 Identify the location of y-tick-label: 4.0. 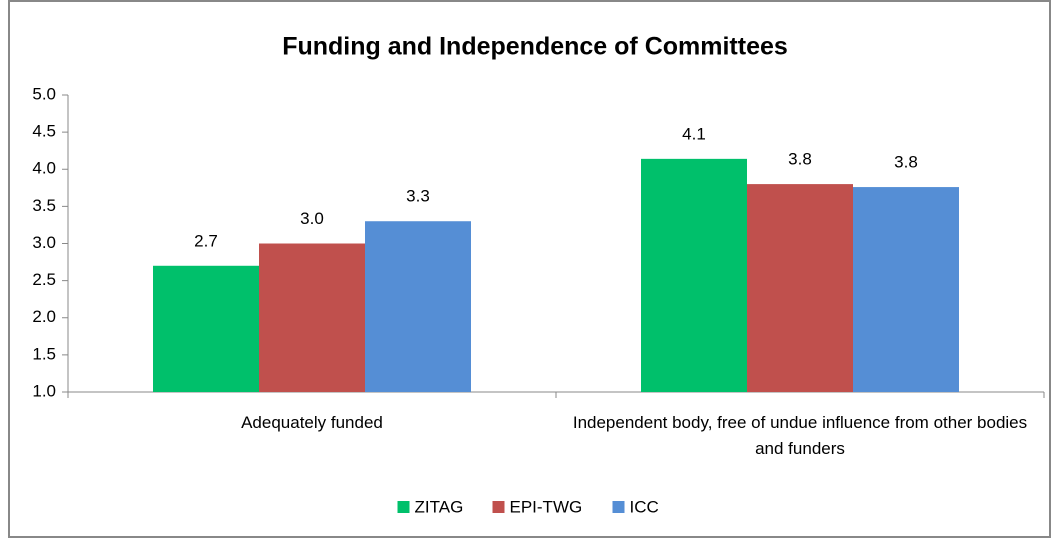
(44, 168).